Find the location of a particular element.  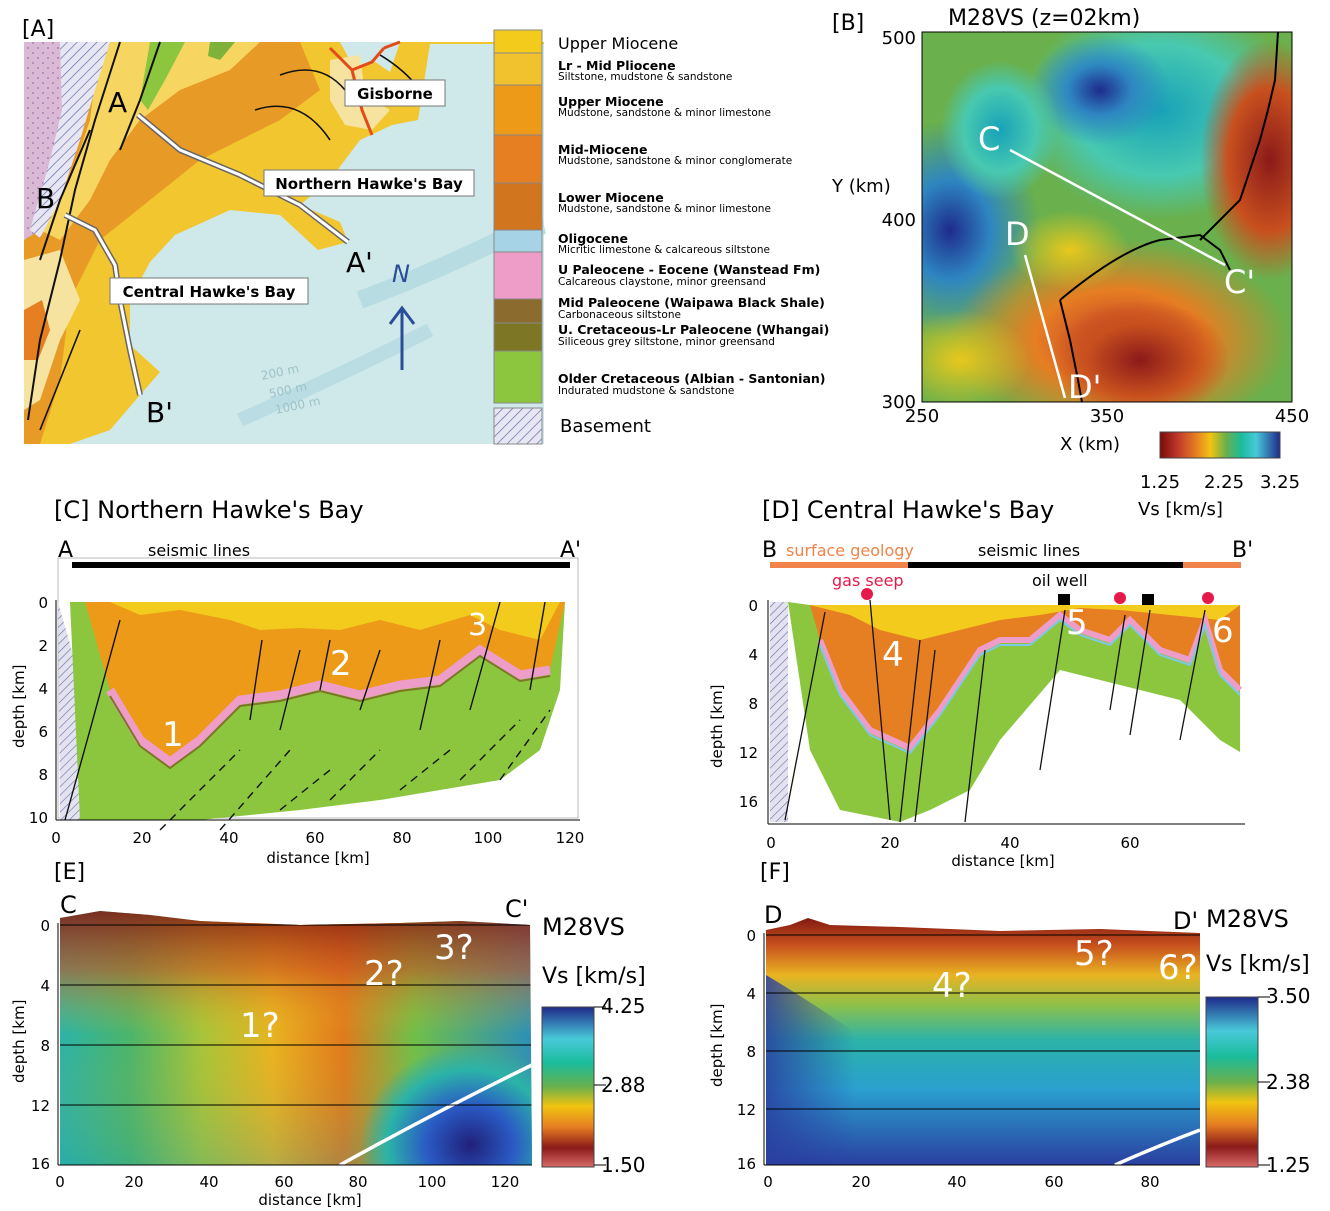

surface-geology-label: surface geology is located at coordinates (850, 550).